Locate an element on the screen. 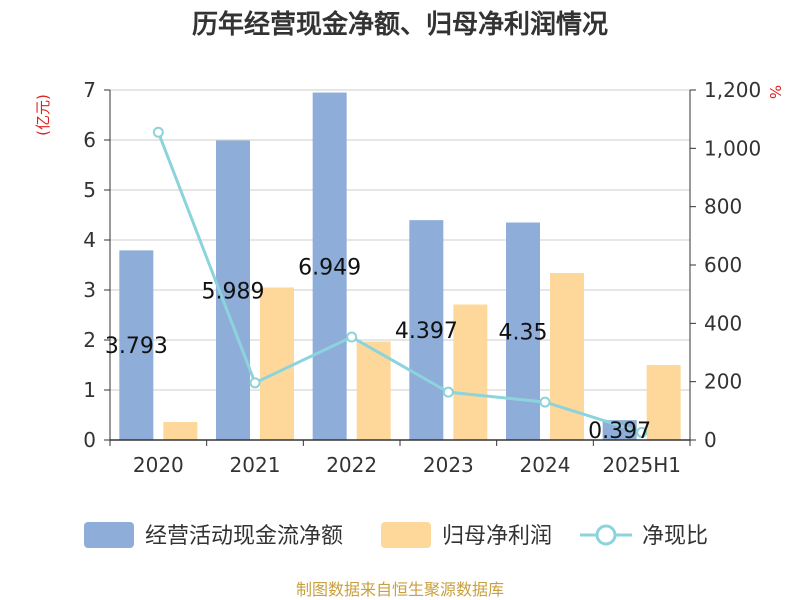 This screenshot has width=800, height=600. y-right-tick-label: 1,000 is located at coordinates (732, 148).